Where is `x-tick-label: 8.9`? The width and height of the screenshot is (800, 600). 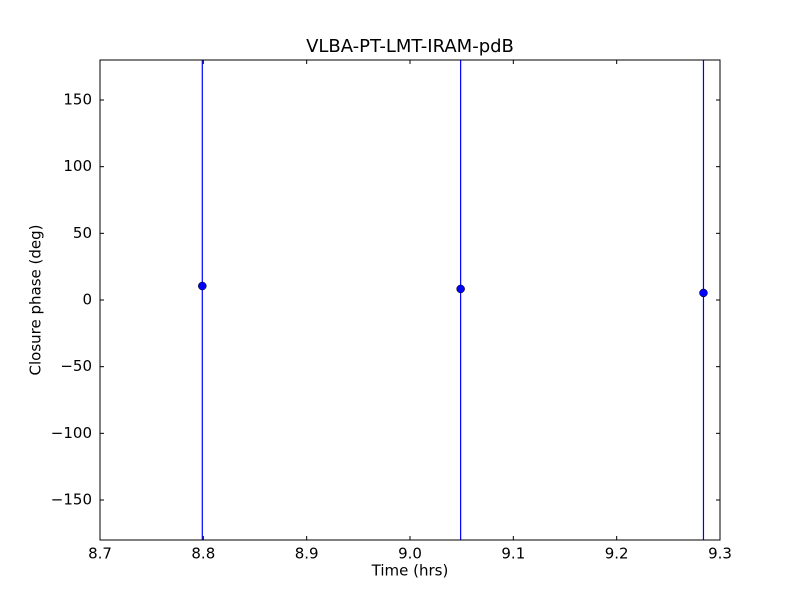
x-tick-label: 8.9 is located at coordinates (307, 554).